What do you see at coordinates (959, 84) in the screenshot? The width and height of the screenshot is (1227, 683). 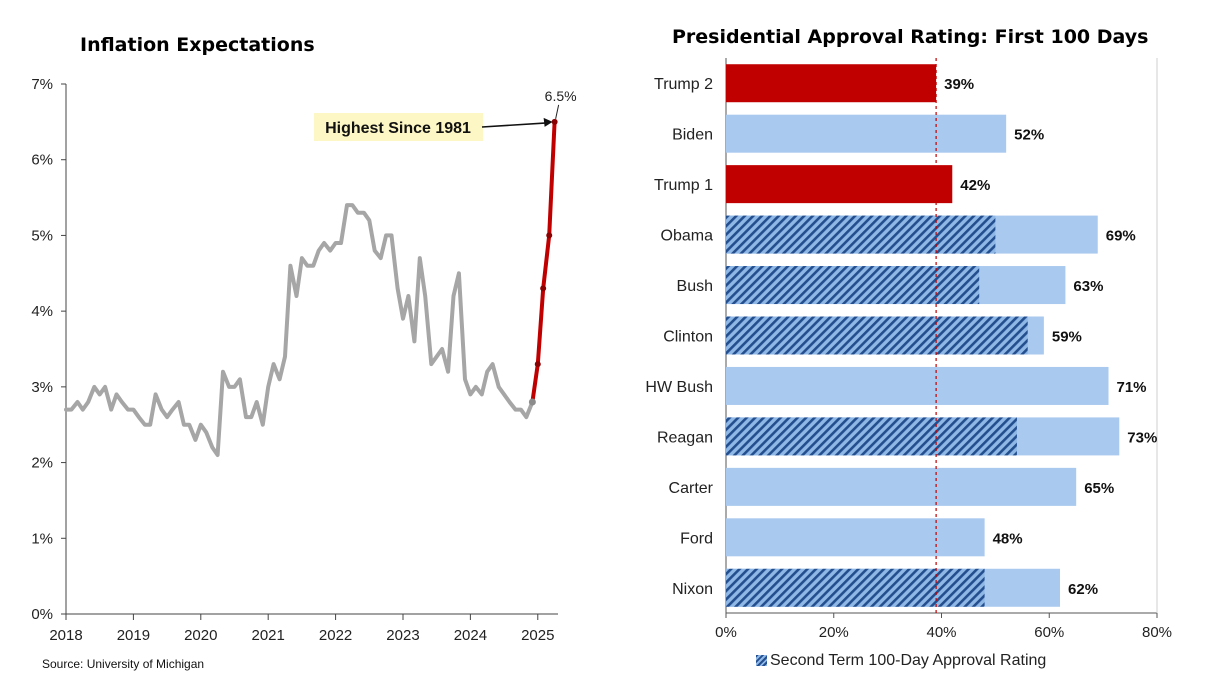 I see `value-label: 39%` at bounding box center [959, 84].